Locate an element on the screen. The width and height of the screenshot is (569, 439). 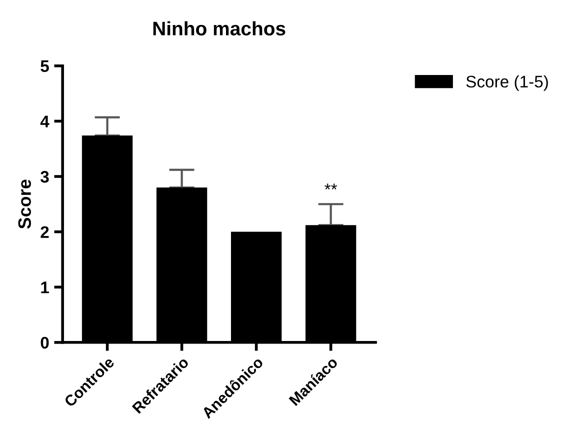
y-axis-title: Score is located at coordinates (25, 204).